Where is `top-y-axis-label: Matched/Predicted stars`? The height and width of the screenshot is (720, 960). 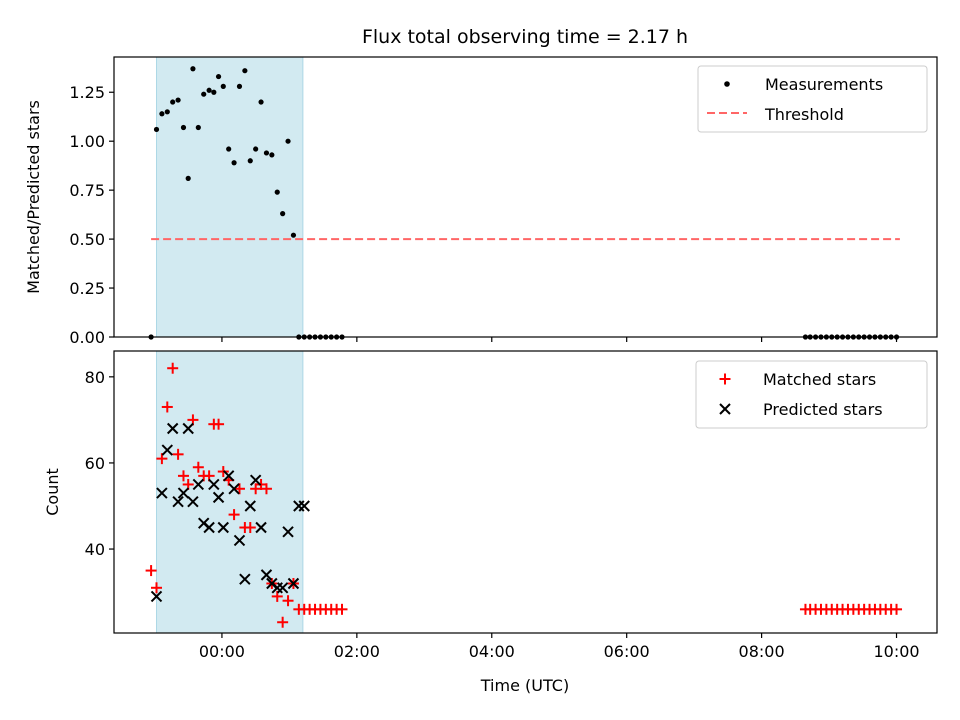 top-y-axis-label: Matched/Predicted stars is located at coordinates (33, 197).